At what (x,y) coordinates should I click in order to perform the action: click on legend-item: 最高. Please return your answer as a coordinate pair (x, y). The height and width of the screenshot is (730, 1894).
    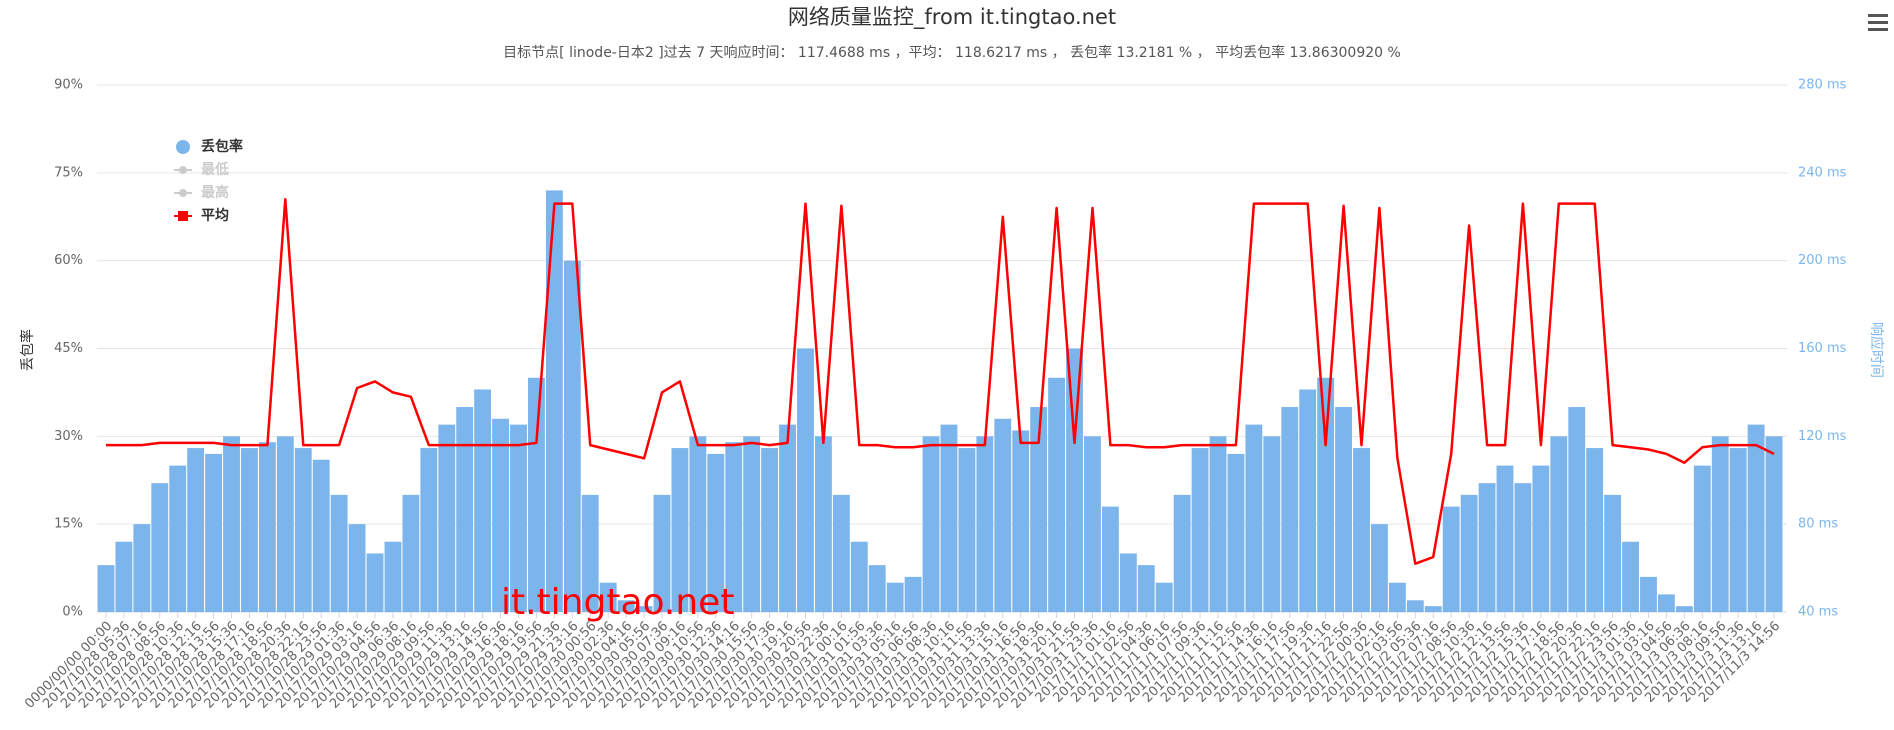
    Looking at the image, I should click on (201, 192).